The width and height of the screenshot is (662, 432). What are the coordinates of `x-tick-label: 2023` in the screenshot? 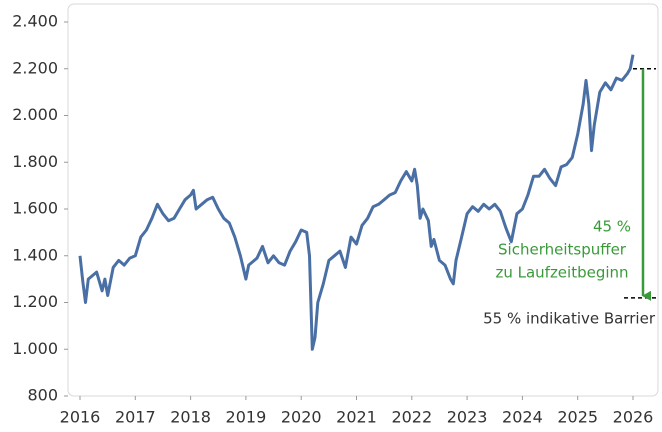 It's located at (467, 417).